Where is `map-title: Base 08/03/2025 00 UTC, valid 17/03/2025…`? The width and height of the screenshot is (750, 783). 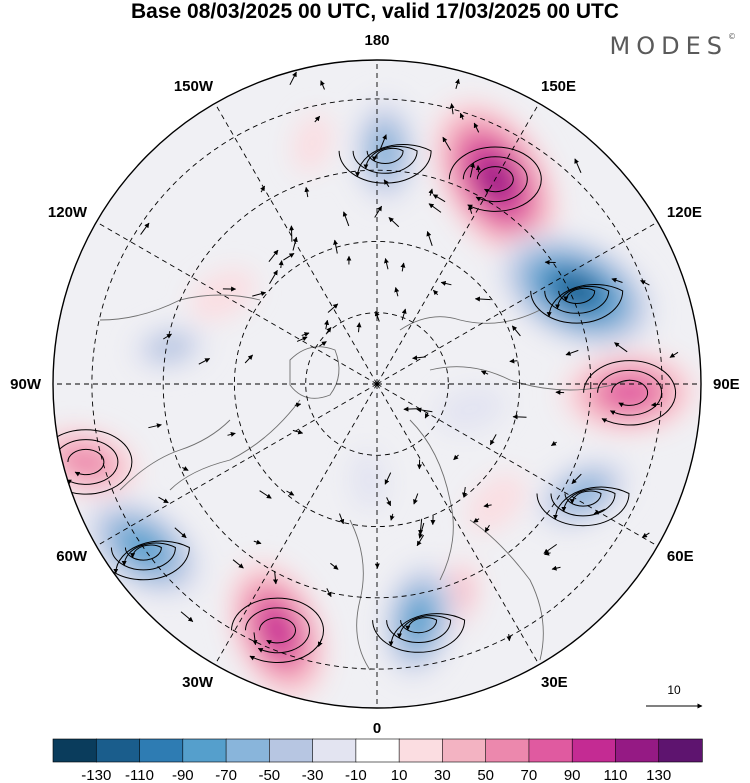
map-title: Base 08/03/2025 00 UTC, valid 17/03/2025… is located at coordinates (375, 11).